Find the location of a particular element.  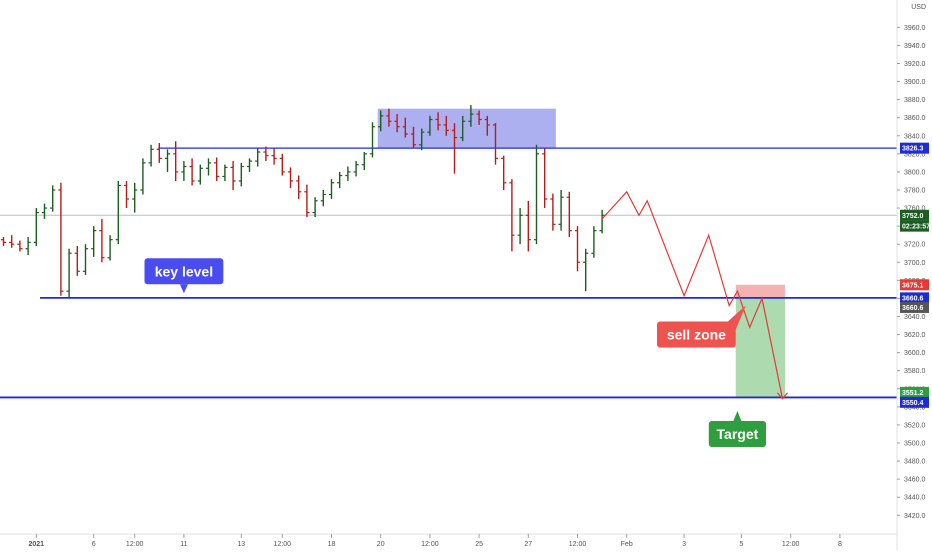

x-tick-label: 6 is located at coordinates (94, 544).